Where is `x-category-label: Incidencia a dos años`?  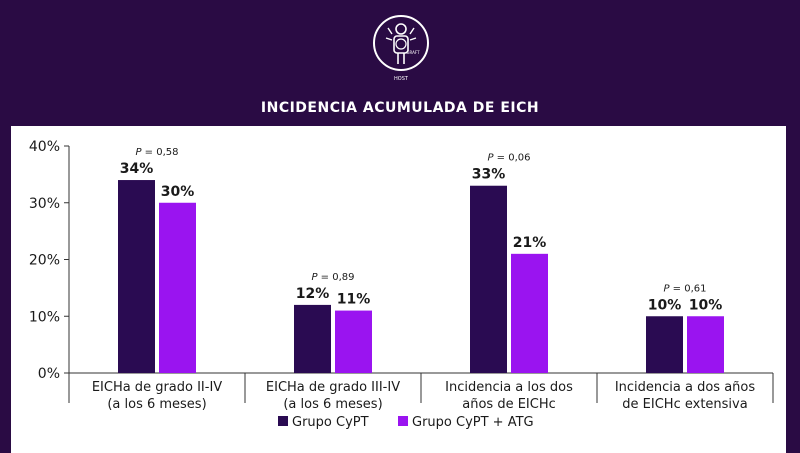 x-category-label: Incidencia a dos años is located at coordinates (685, 387).